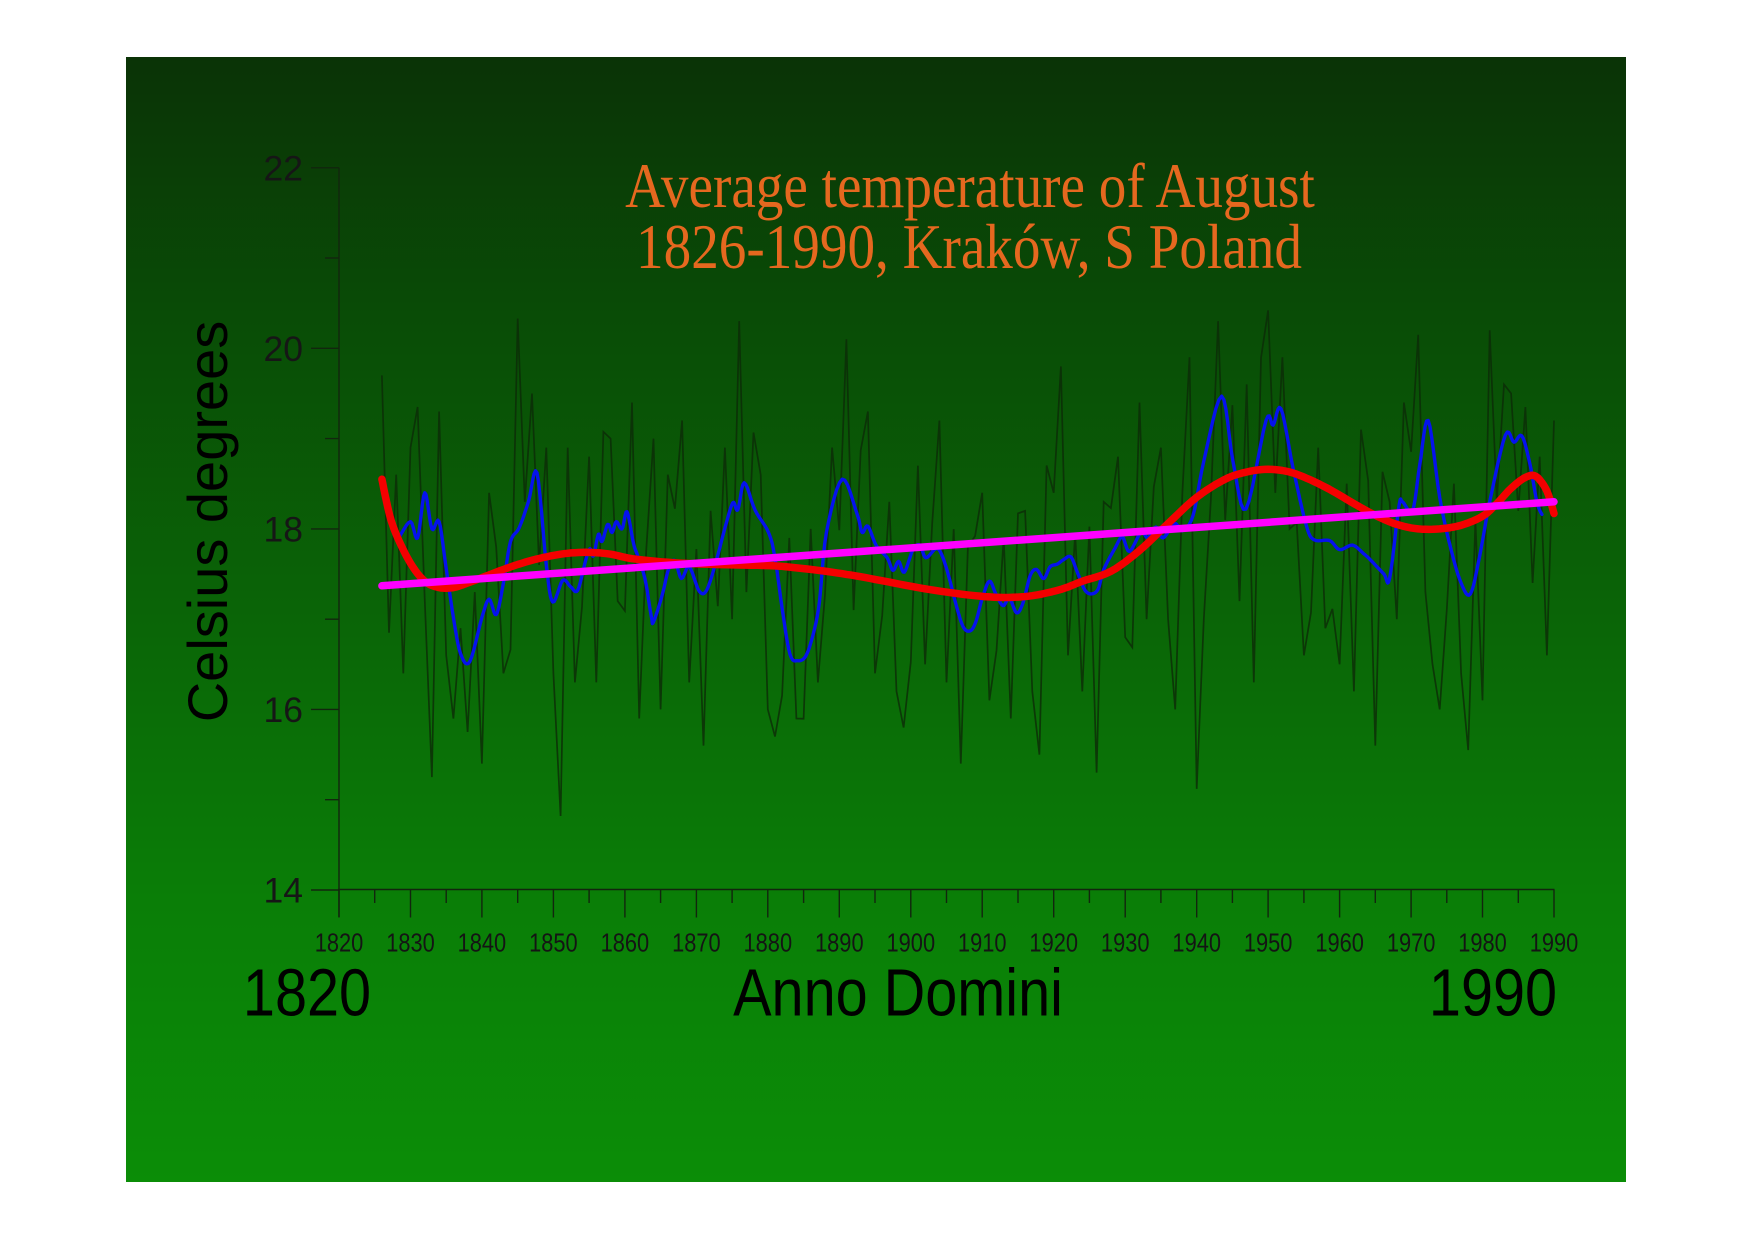  I want to click on svg-text: Anno Domini, so click(898, 992).